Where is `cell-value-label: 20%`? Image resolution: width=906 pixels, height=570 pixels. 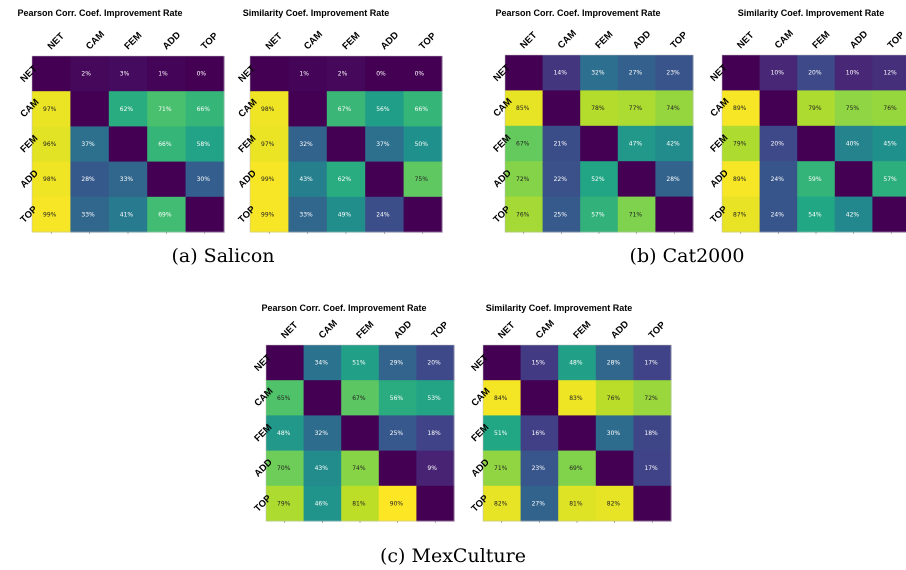
cell-value-label: 20% is located at coordinates (434, 363).